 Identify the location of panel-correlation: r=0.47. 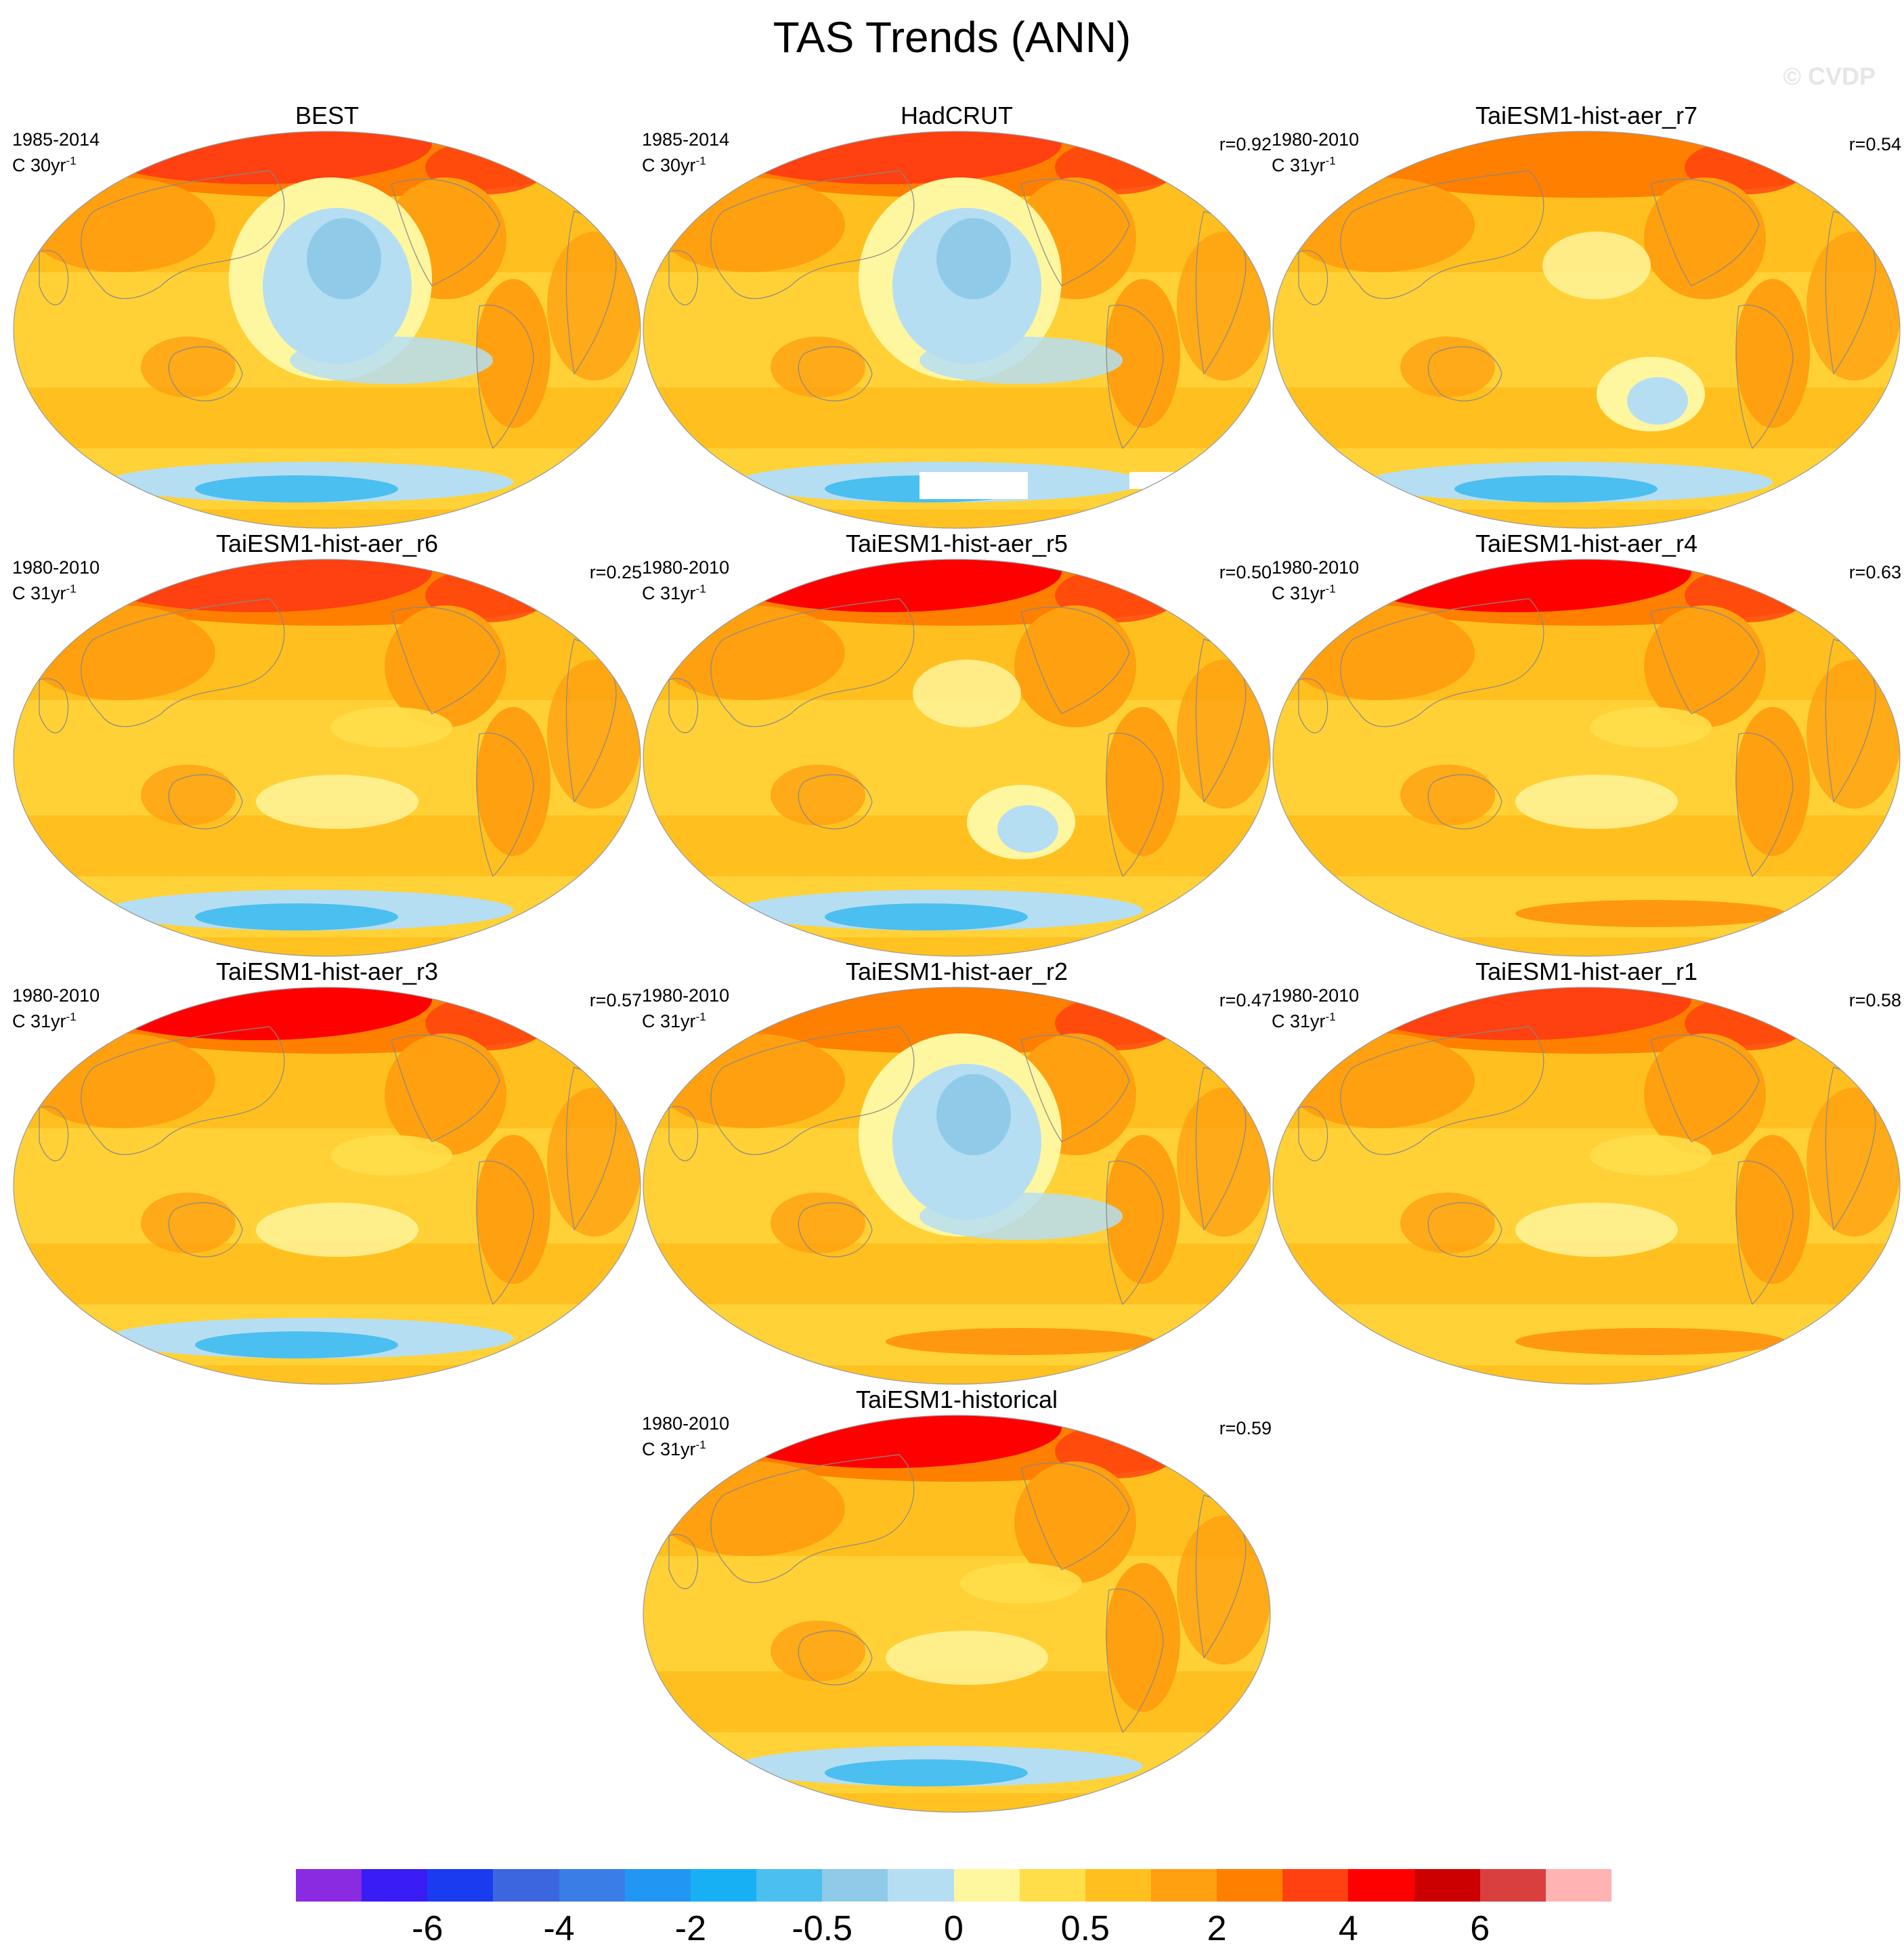
(1245, 1000).